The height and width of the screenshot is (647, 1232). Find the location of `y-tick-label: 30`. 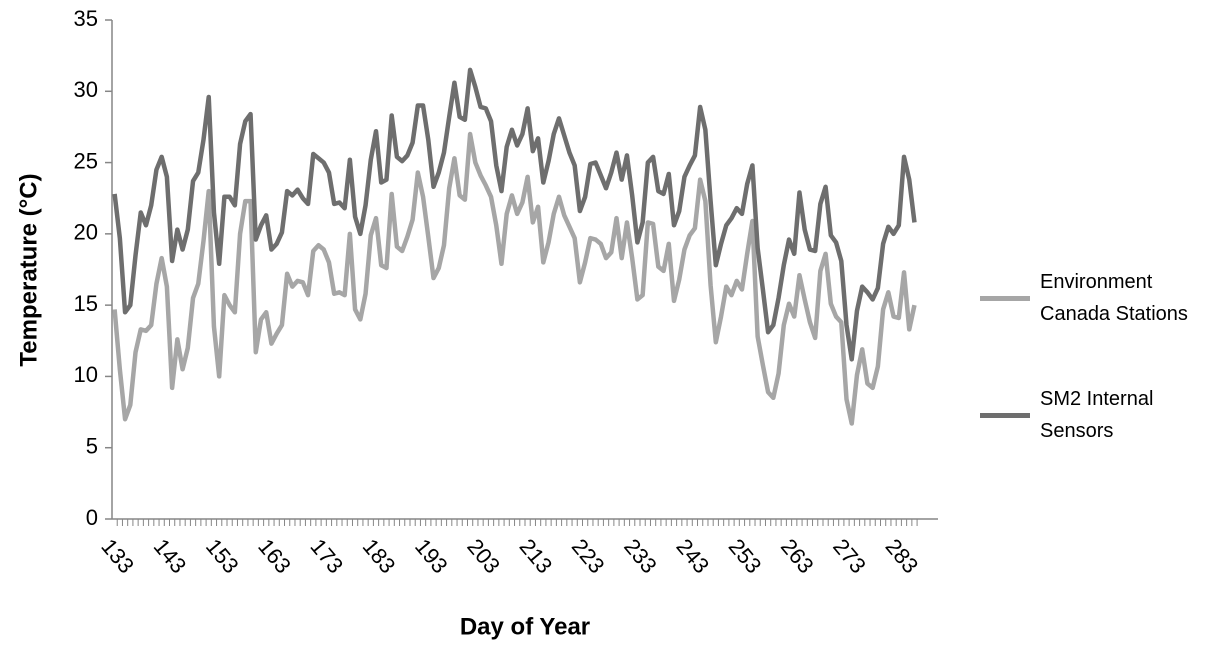

y-tick-label: 30 is located at coordinates (86, 89).